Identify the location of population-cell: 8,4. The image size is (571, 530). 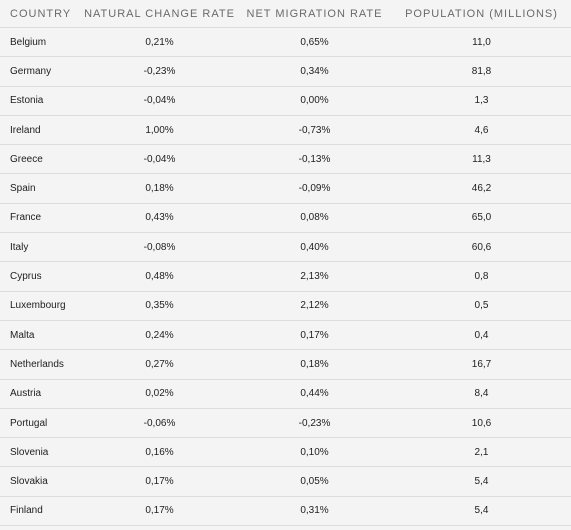
(481, 394).